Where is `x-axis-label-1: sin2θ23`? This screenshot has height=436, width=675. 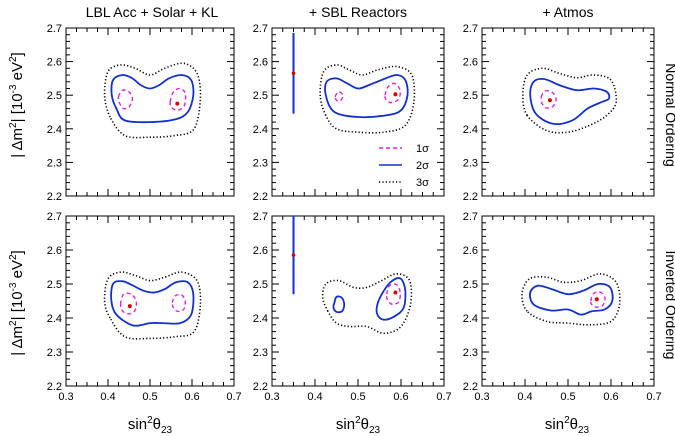 x-axis-label-1: sin2θ23 is located at coordinates (150, 425).